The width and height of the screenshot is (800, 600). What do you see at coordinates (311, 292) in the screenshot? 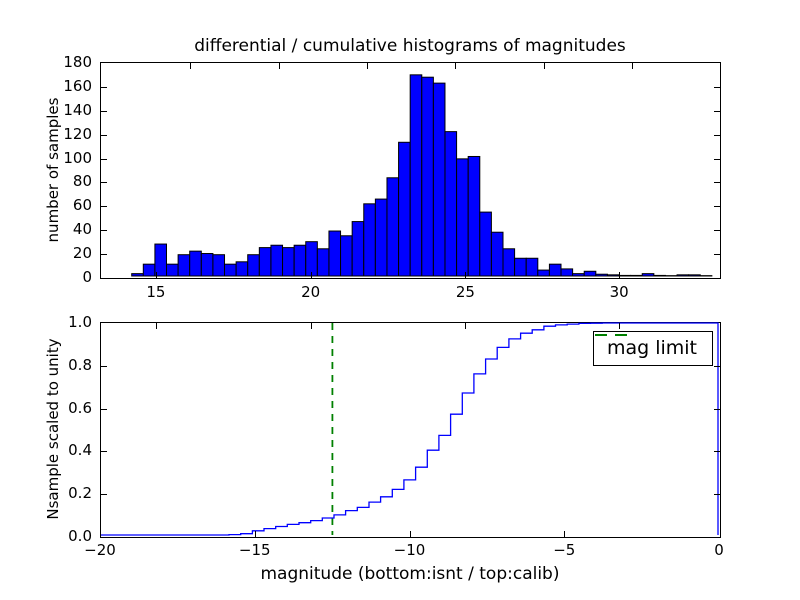
I see `top-x-tick-label: 20` at bounding box center [311, 292].